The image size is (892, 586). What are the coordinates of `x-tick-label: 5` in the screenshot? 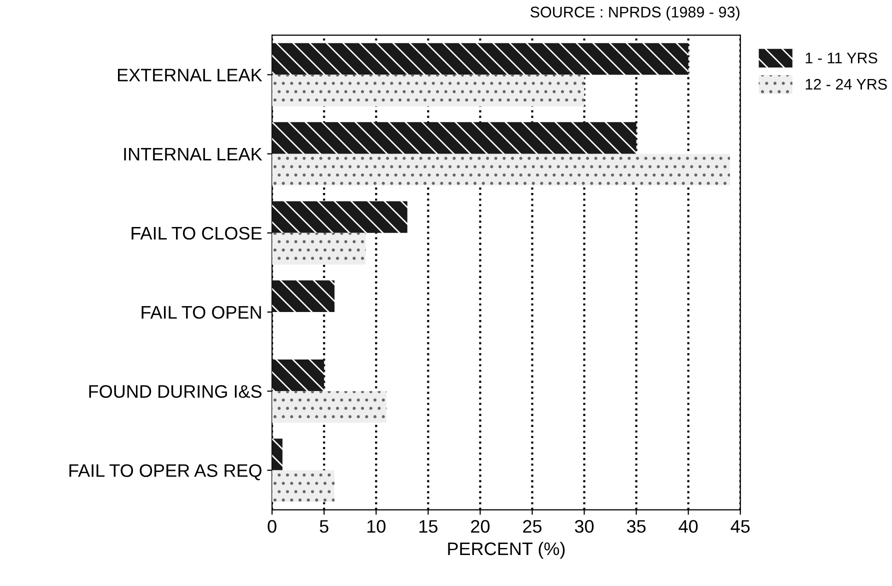 It's located at (324, 526).